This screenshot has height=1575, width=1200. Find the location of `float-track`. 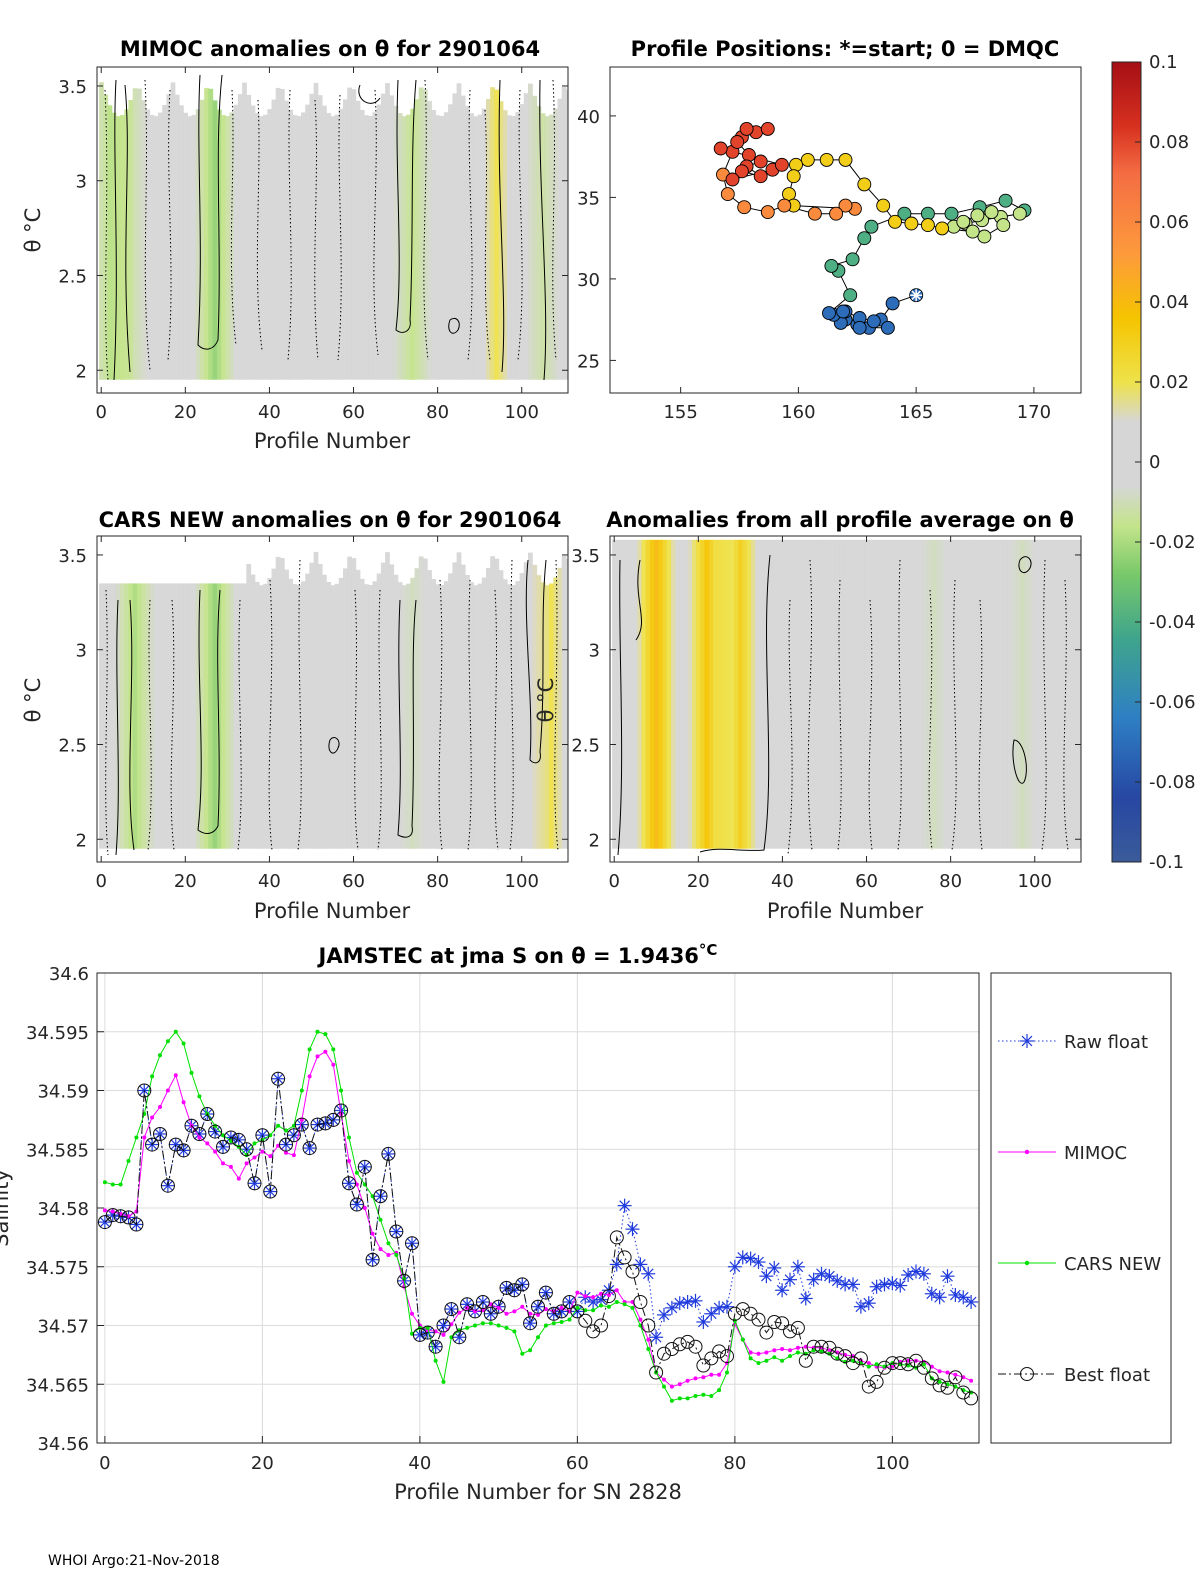

float-track is located at coordinates (872, 228).